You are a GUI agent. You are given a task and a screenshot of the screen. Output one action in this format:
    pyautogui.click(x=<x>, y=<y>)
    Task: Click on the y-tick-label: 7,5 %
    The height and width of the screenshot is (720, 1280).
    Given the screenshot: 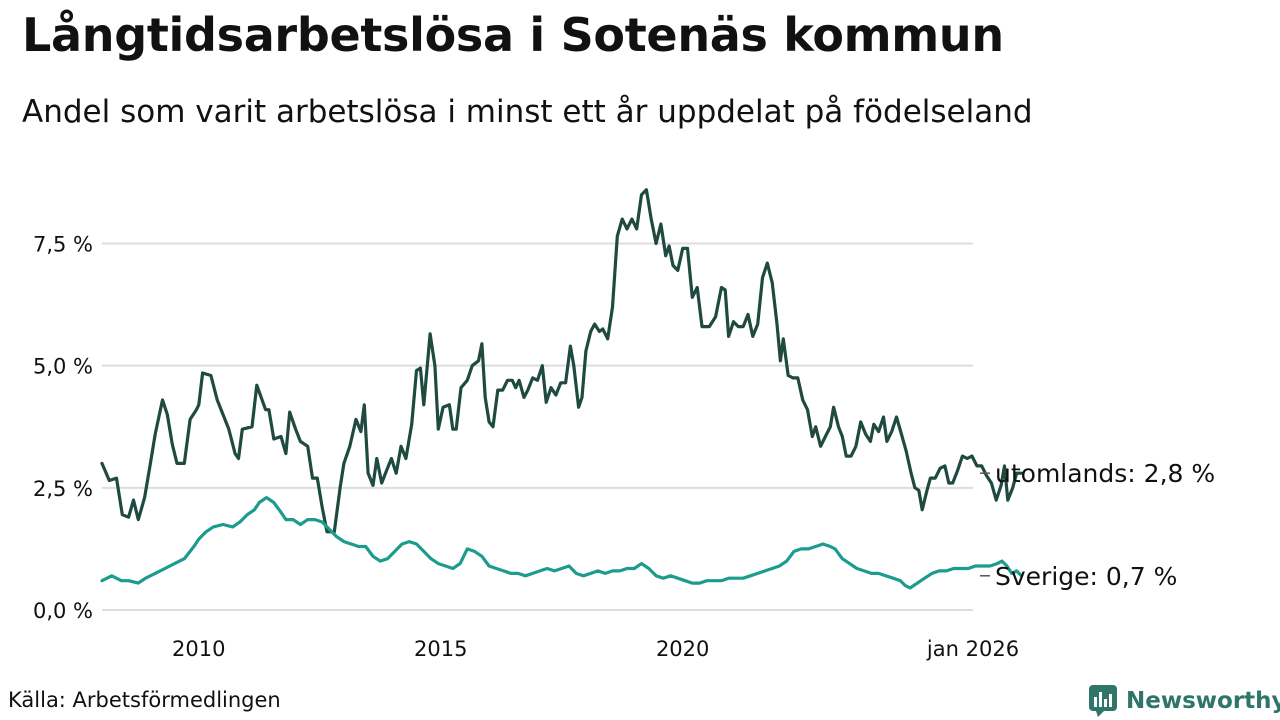 What is the action you would take?
    pyautogui.click(x=63, y=245)
    